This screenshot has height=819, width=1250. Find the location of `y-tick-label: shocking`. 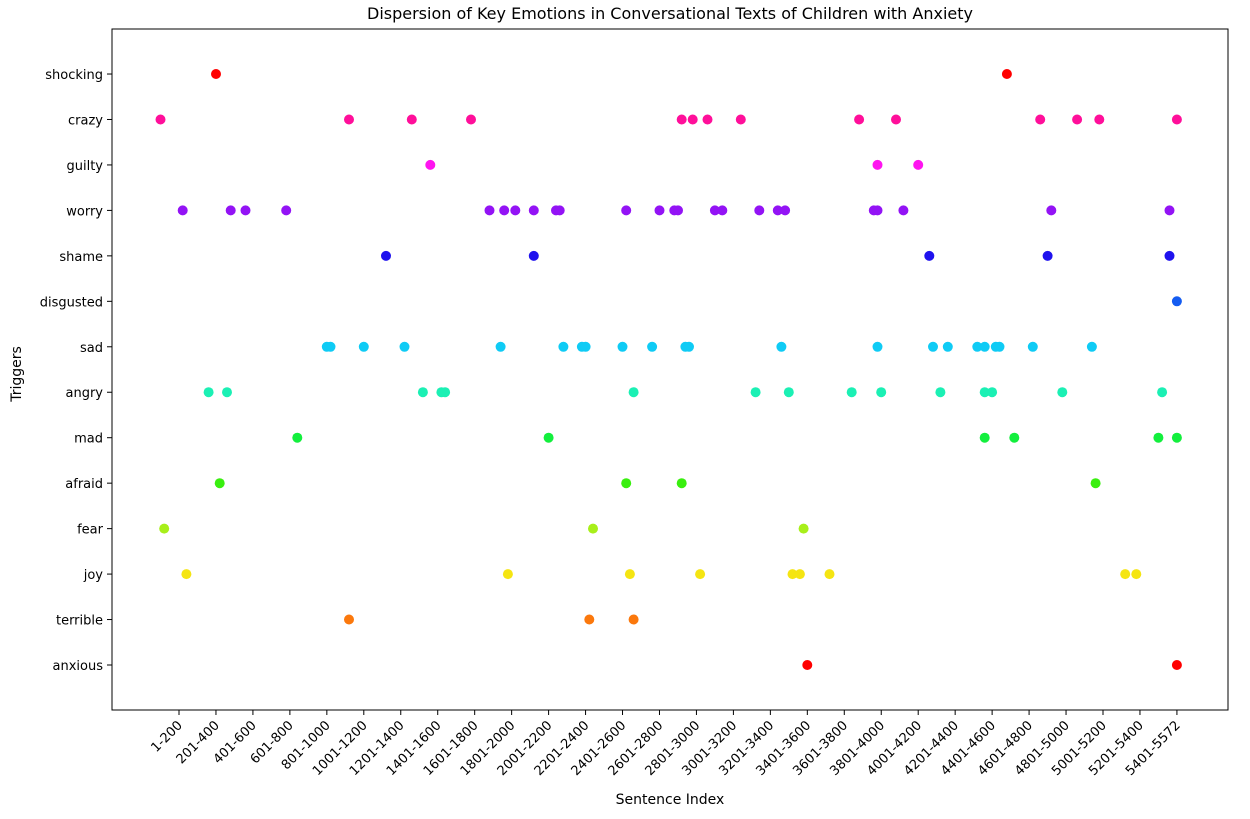

y-tick-label: shocking is located at coordinates (74, 75).